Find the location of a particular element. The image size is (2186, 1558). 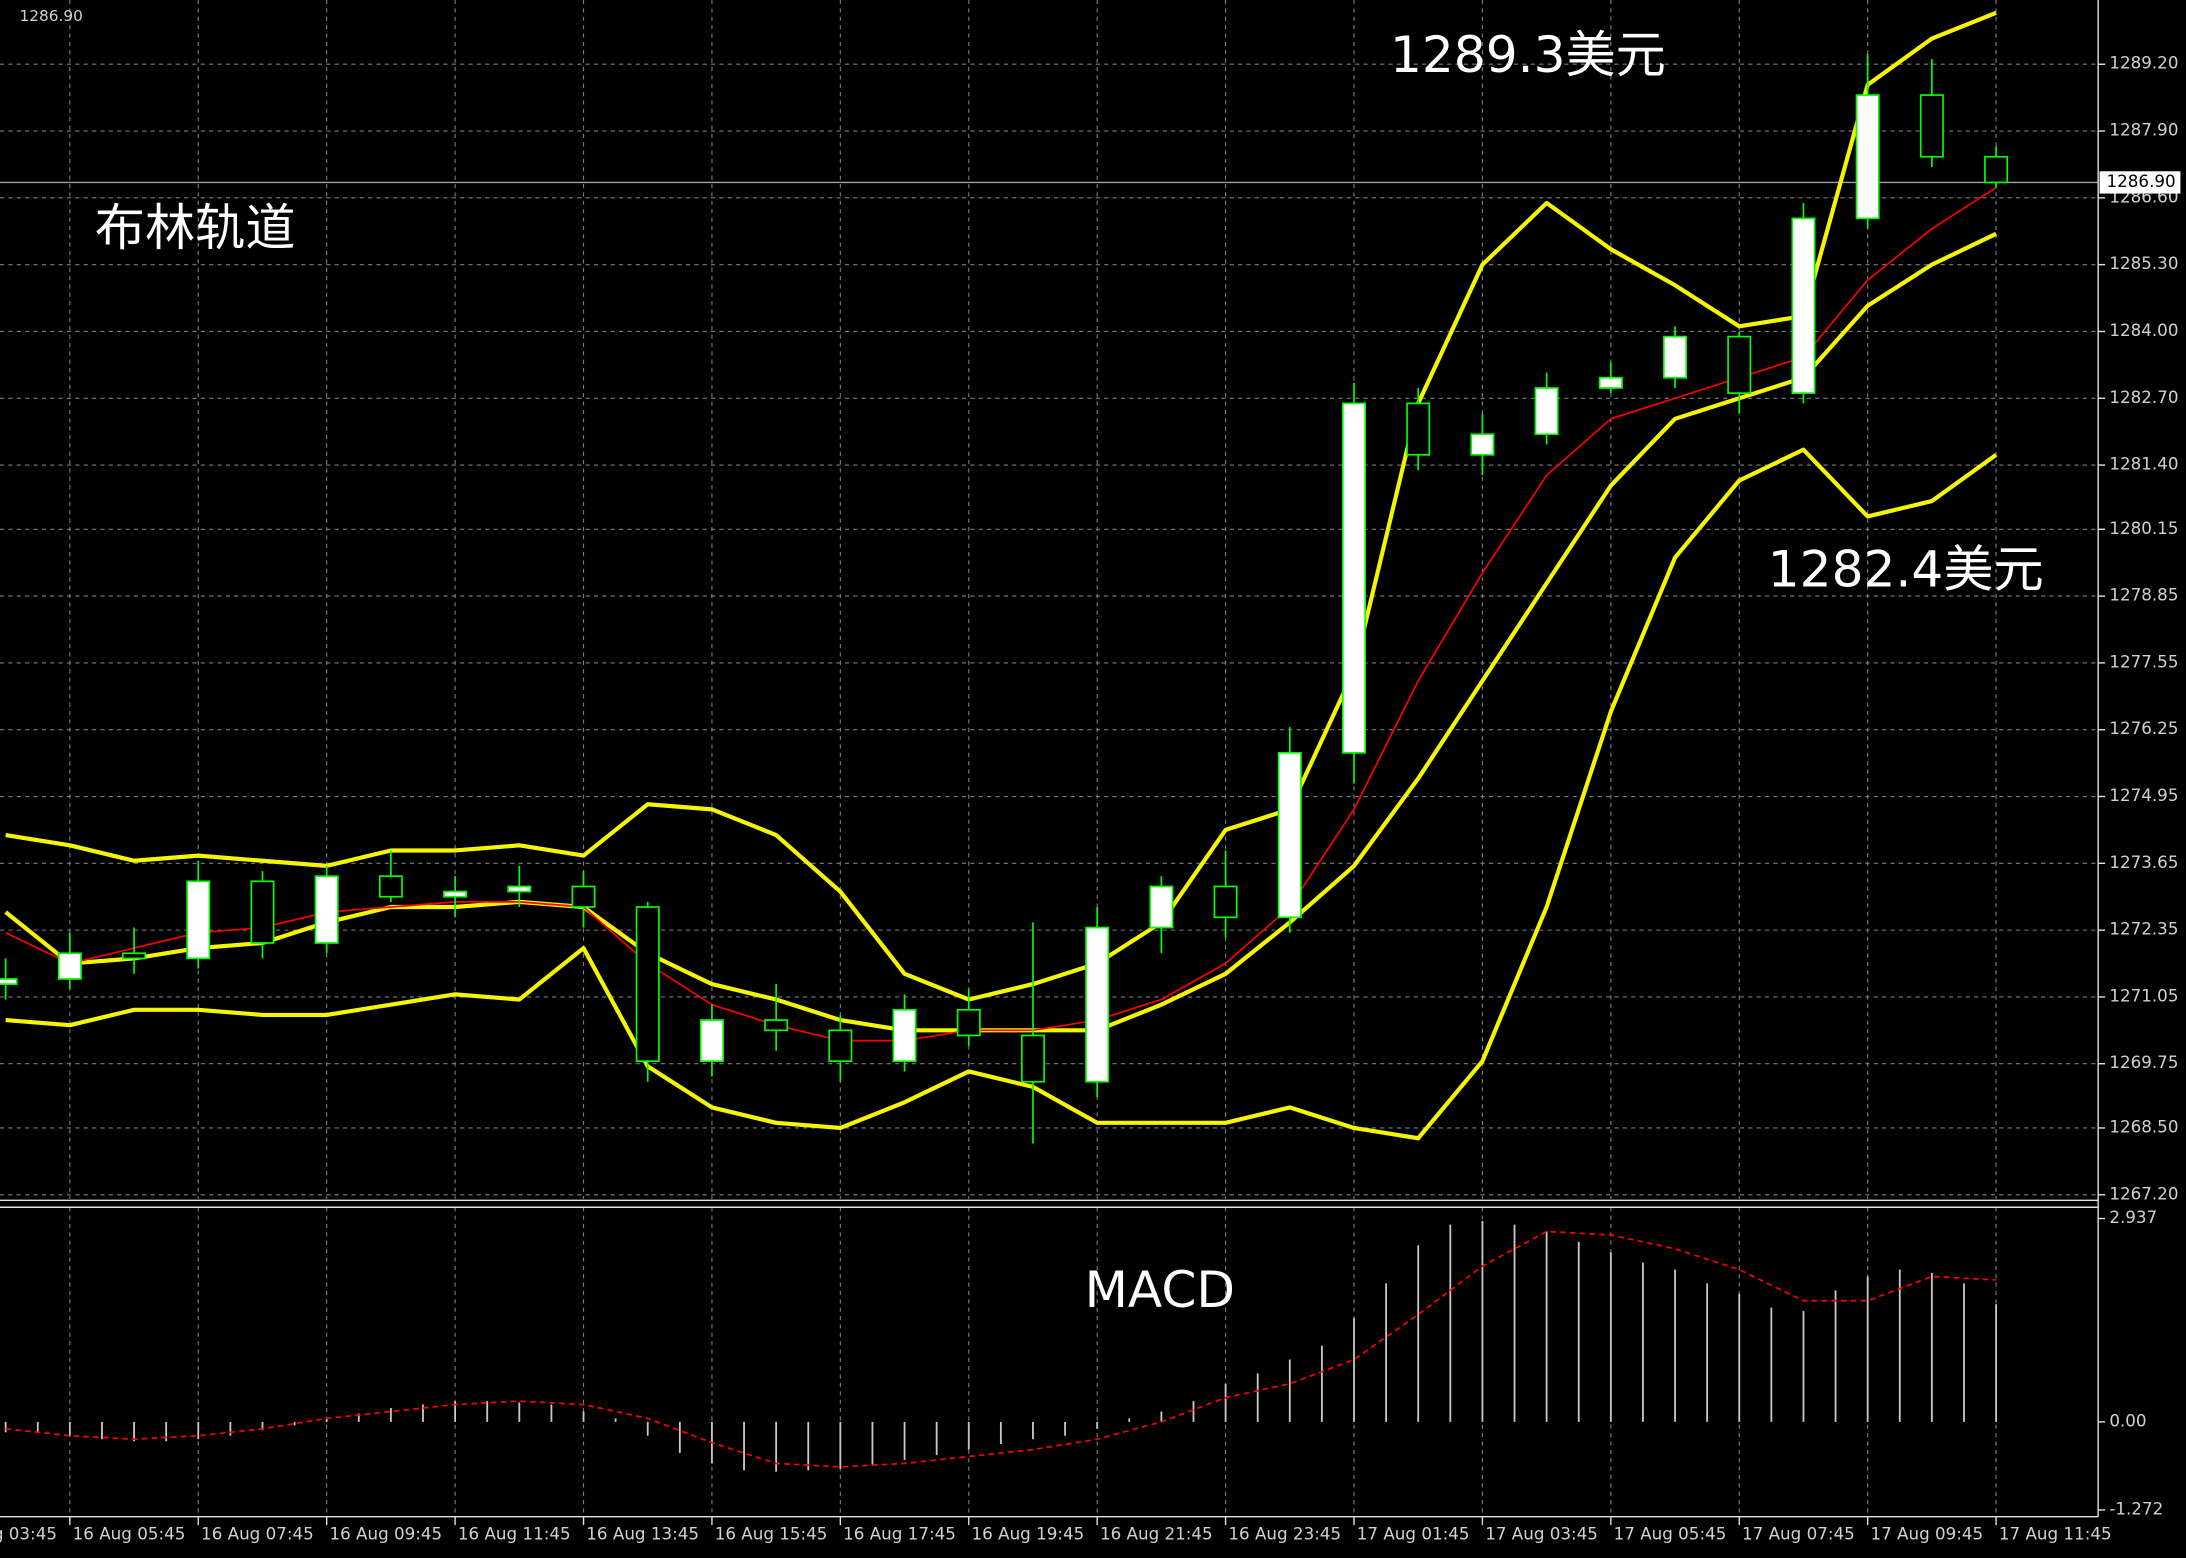

x-tick-label: 16 Aug 15:45 is located at coordinates (771, 1533).